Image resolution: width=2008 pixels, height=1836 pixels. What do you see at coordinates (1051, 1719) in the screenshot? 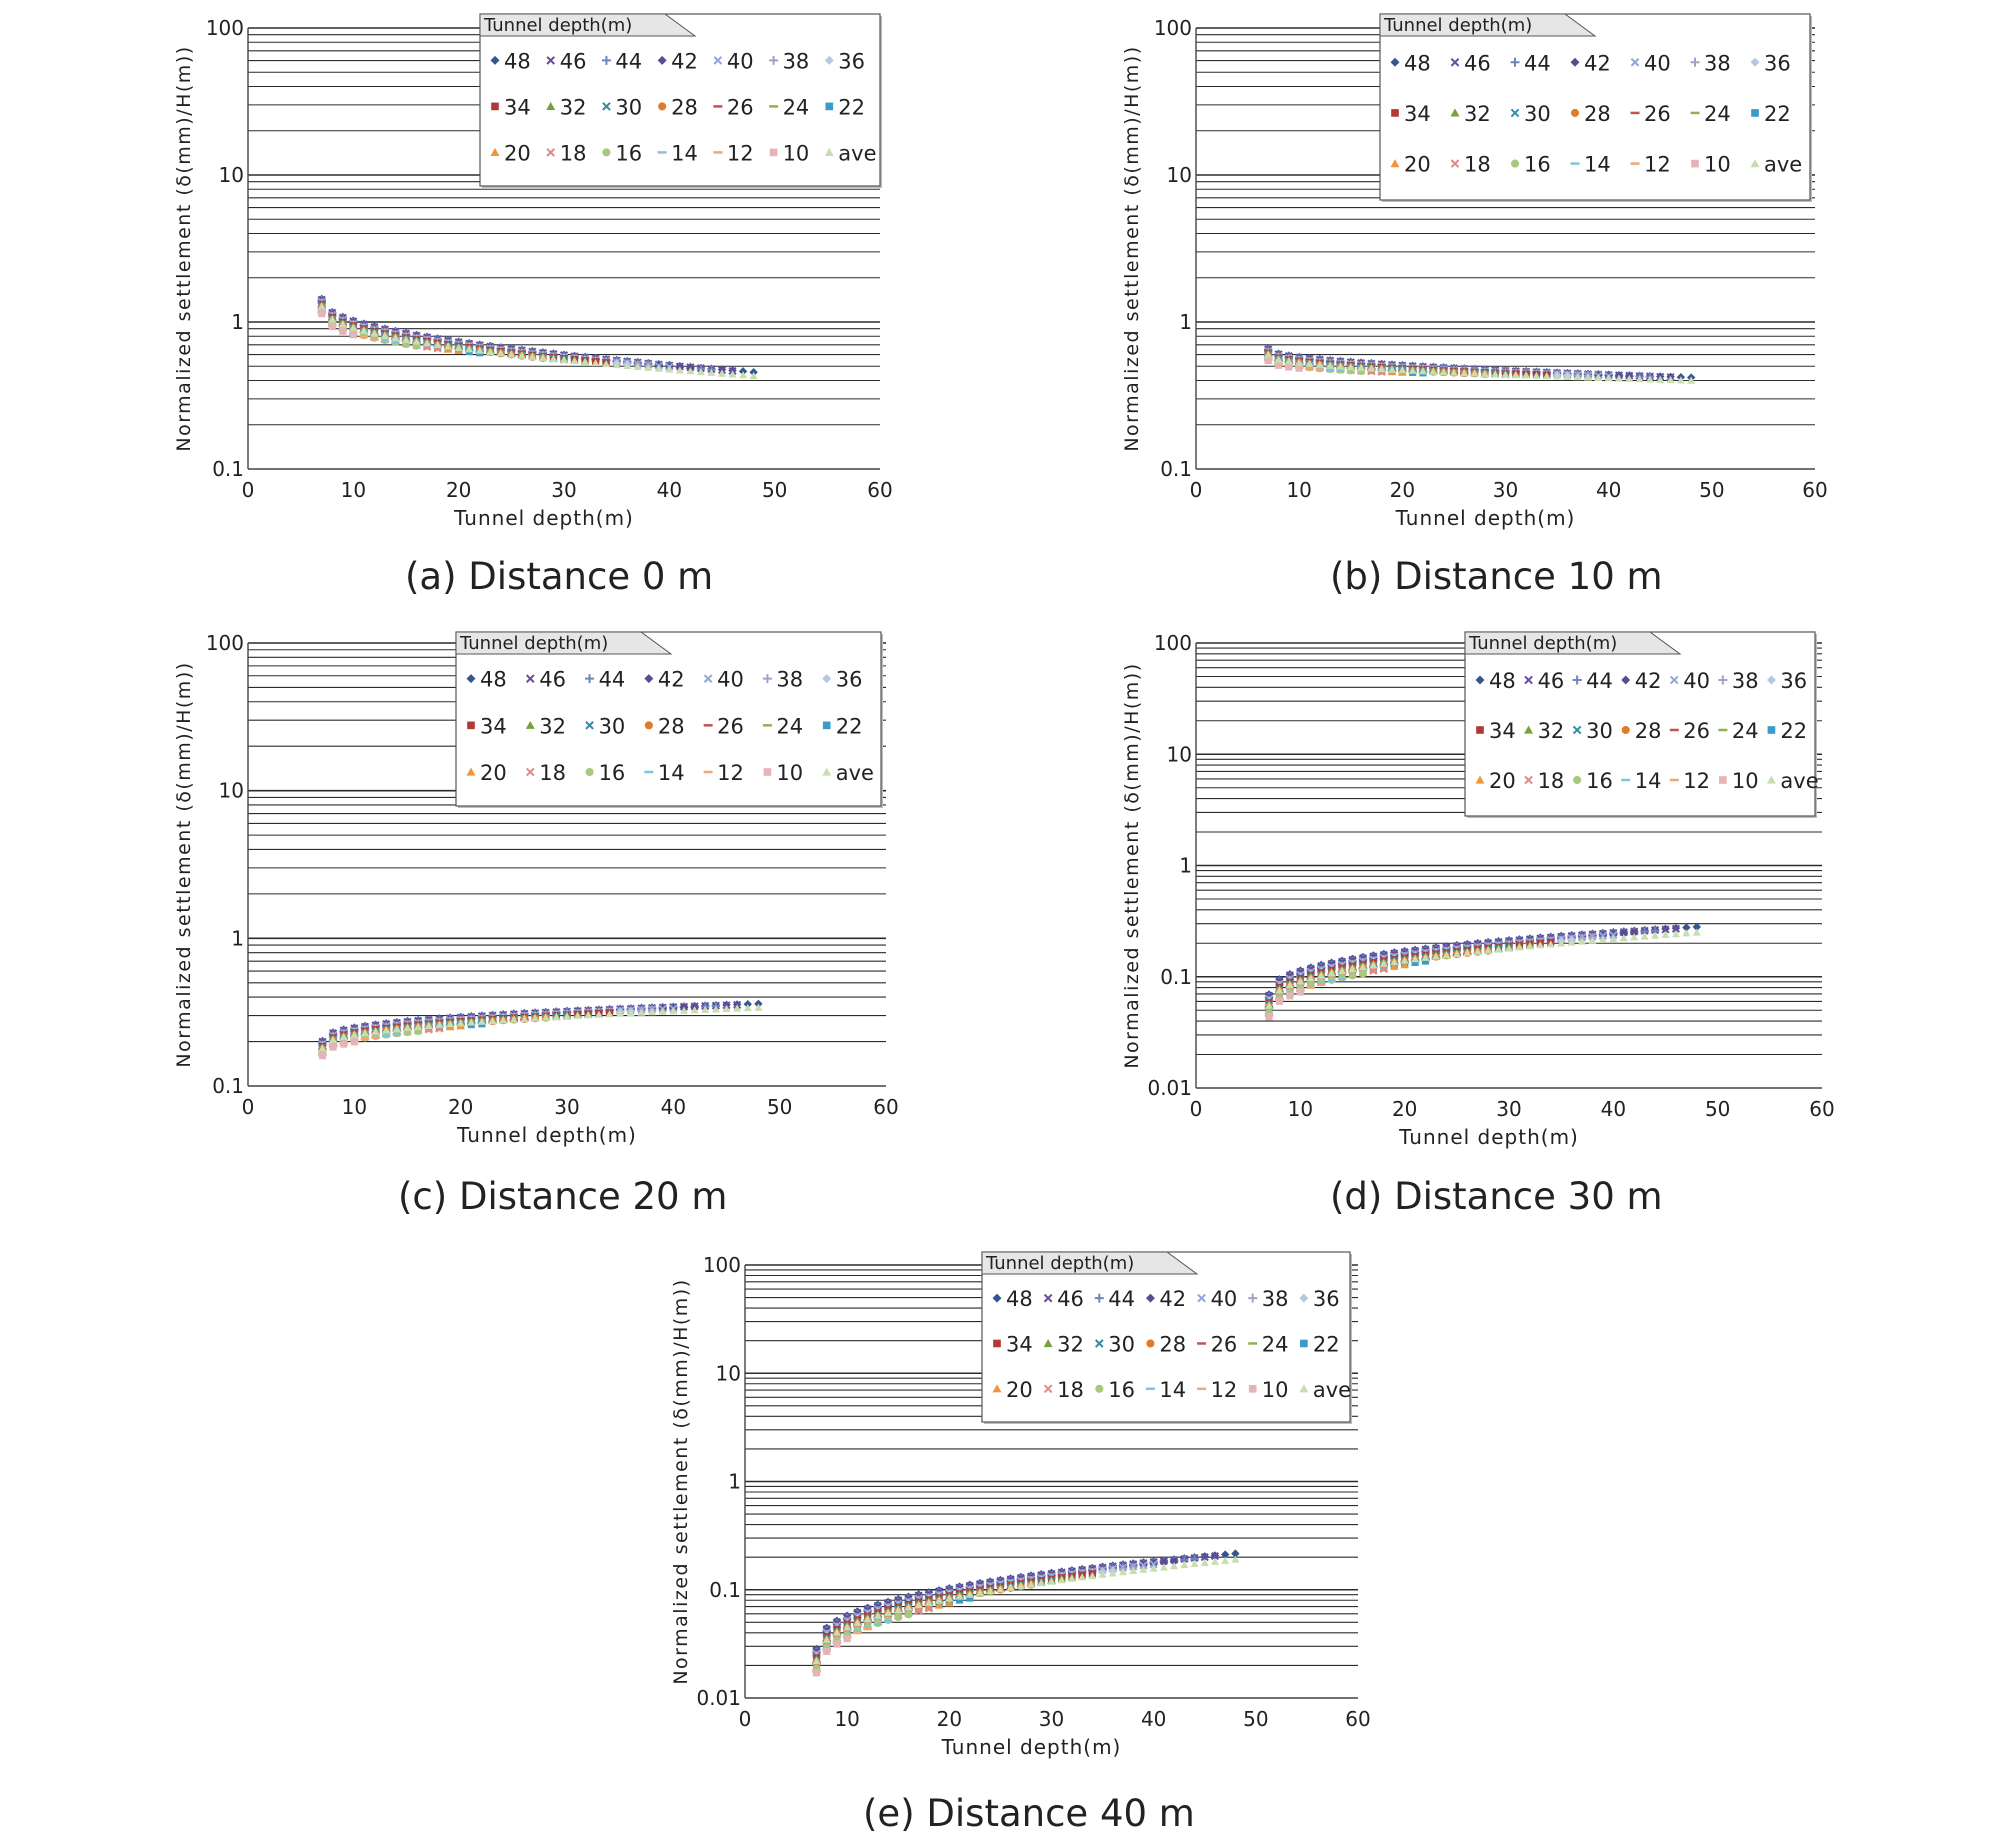
I see `x-tick-label: 30` at bounding box center [1051, 1719].